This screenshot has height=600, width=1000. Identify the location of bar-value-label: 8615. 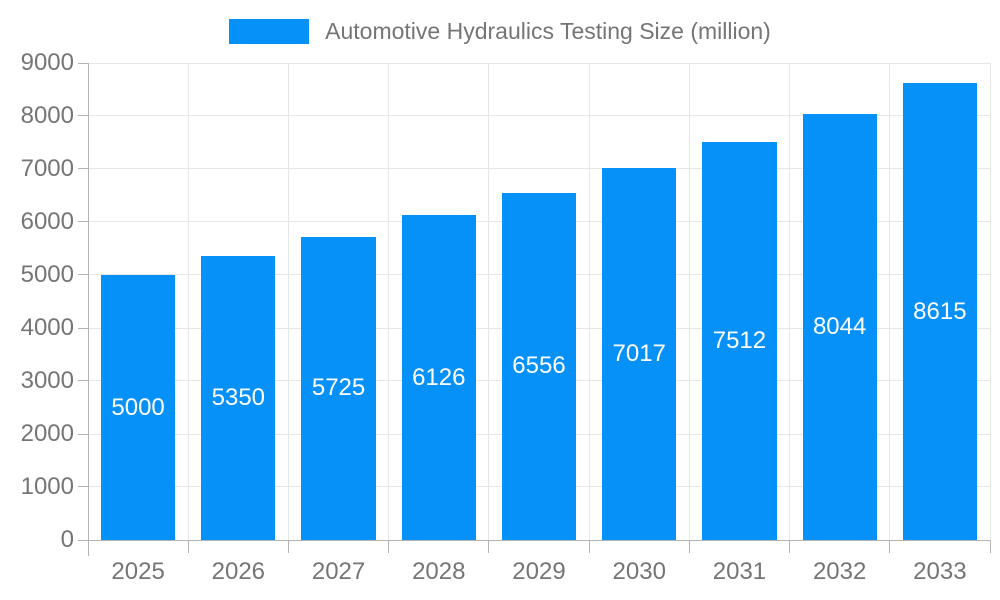
(940, 311).